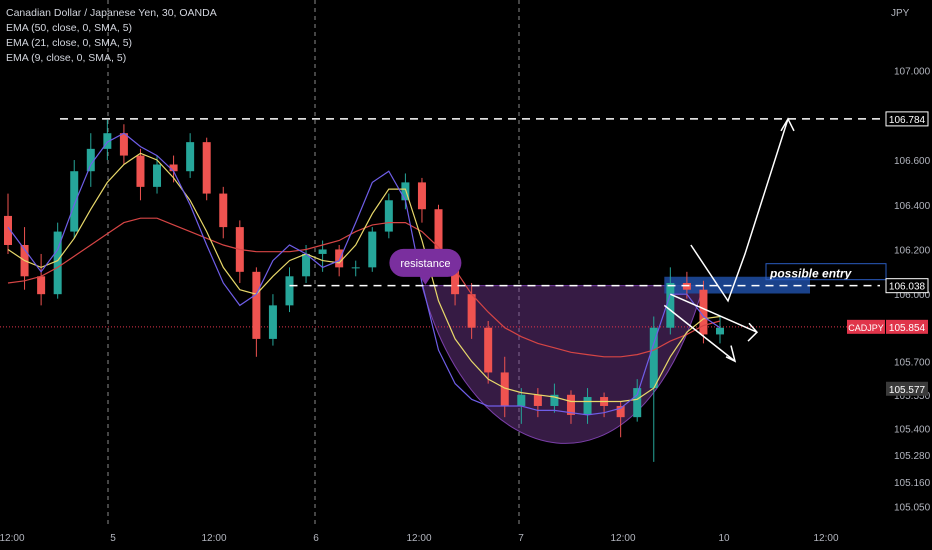 Image resolution: width=932 pixels, height=550 pixels. Describe the element at coordinates (825, 538) in the screenshot. I see `x-tick-8: 12:00` at that location.